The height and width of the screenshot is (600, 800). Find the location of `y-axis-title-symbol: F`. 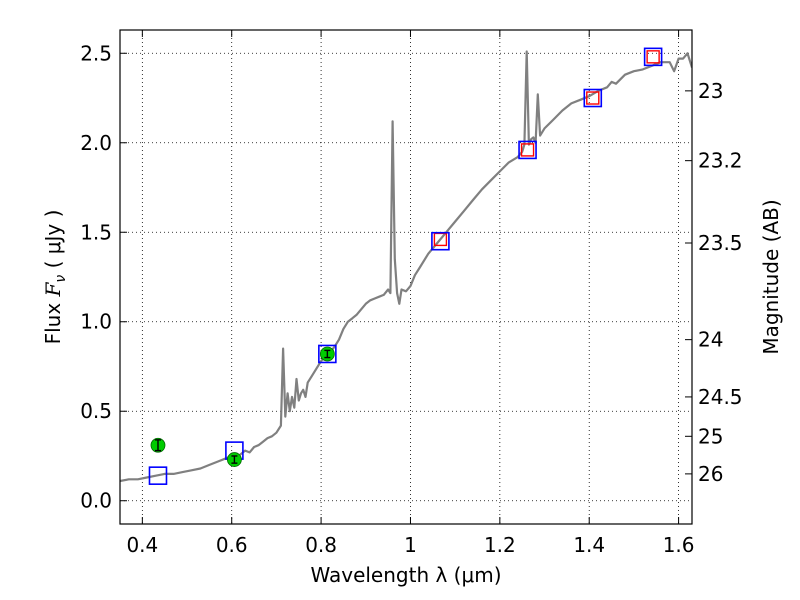

y-axis-title-symbol: F is located at coordinates (53, 289).